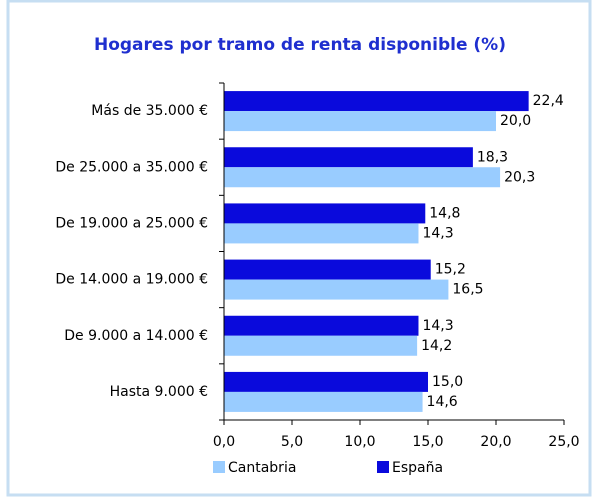  What do you see at coordinates (548, 101) in the screenshot?
I see `value-label: 22,4` at bounding box center [548, 101].